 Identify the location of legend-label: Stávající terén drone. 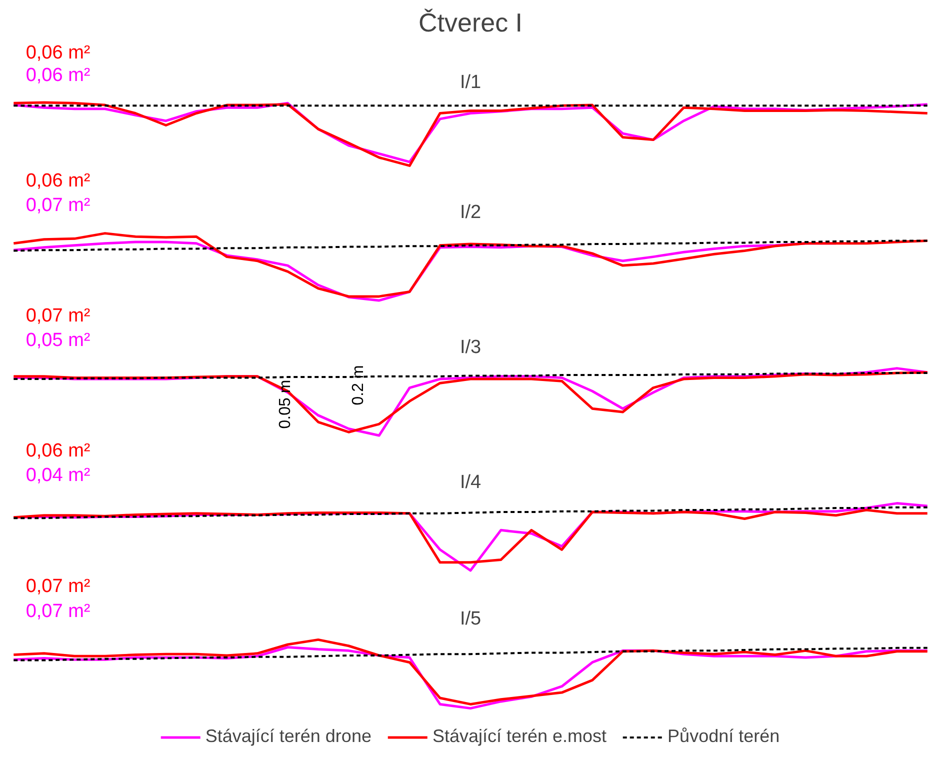
(288, 736).